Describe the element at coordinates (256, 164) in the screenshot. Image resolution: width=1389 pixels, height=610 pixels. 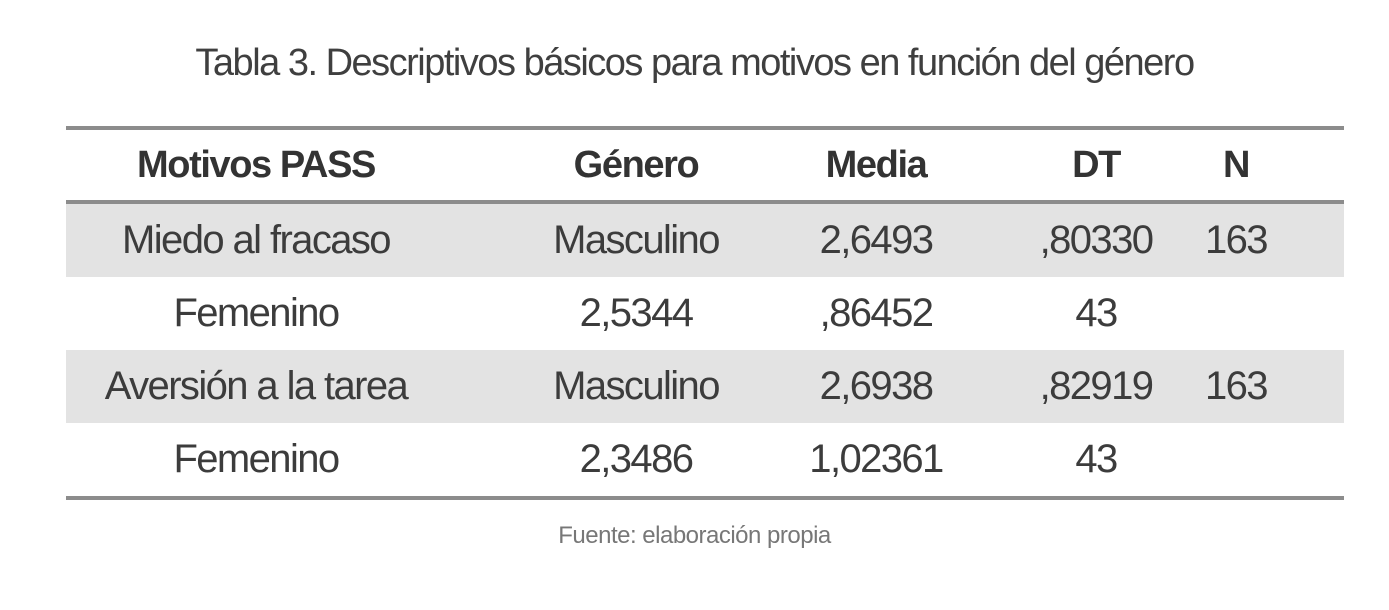
I see `header-motivos-pass: Motivos PASS` at that location.